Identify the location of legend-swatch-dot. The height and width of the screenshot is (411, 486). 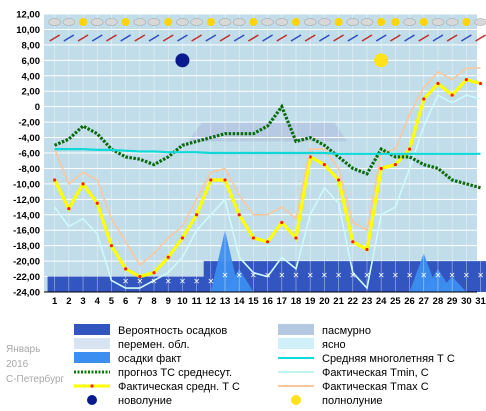
(92, 386).